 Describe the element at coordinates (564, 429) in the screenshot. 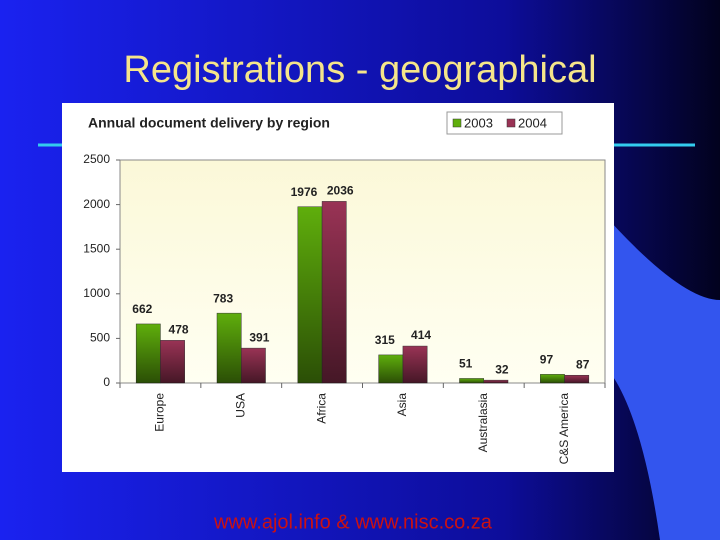

I see `x-tick-label: C&S America` at that location.